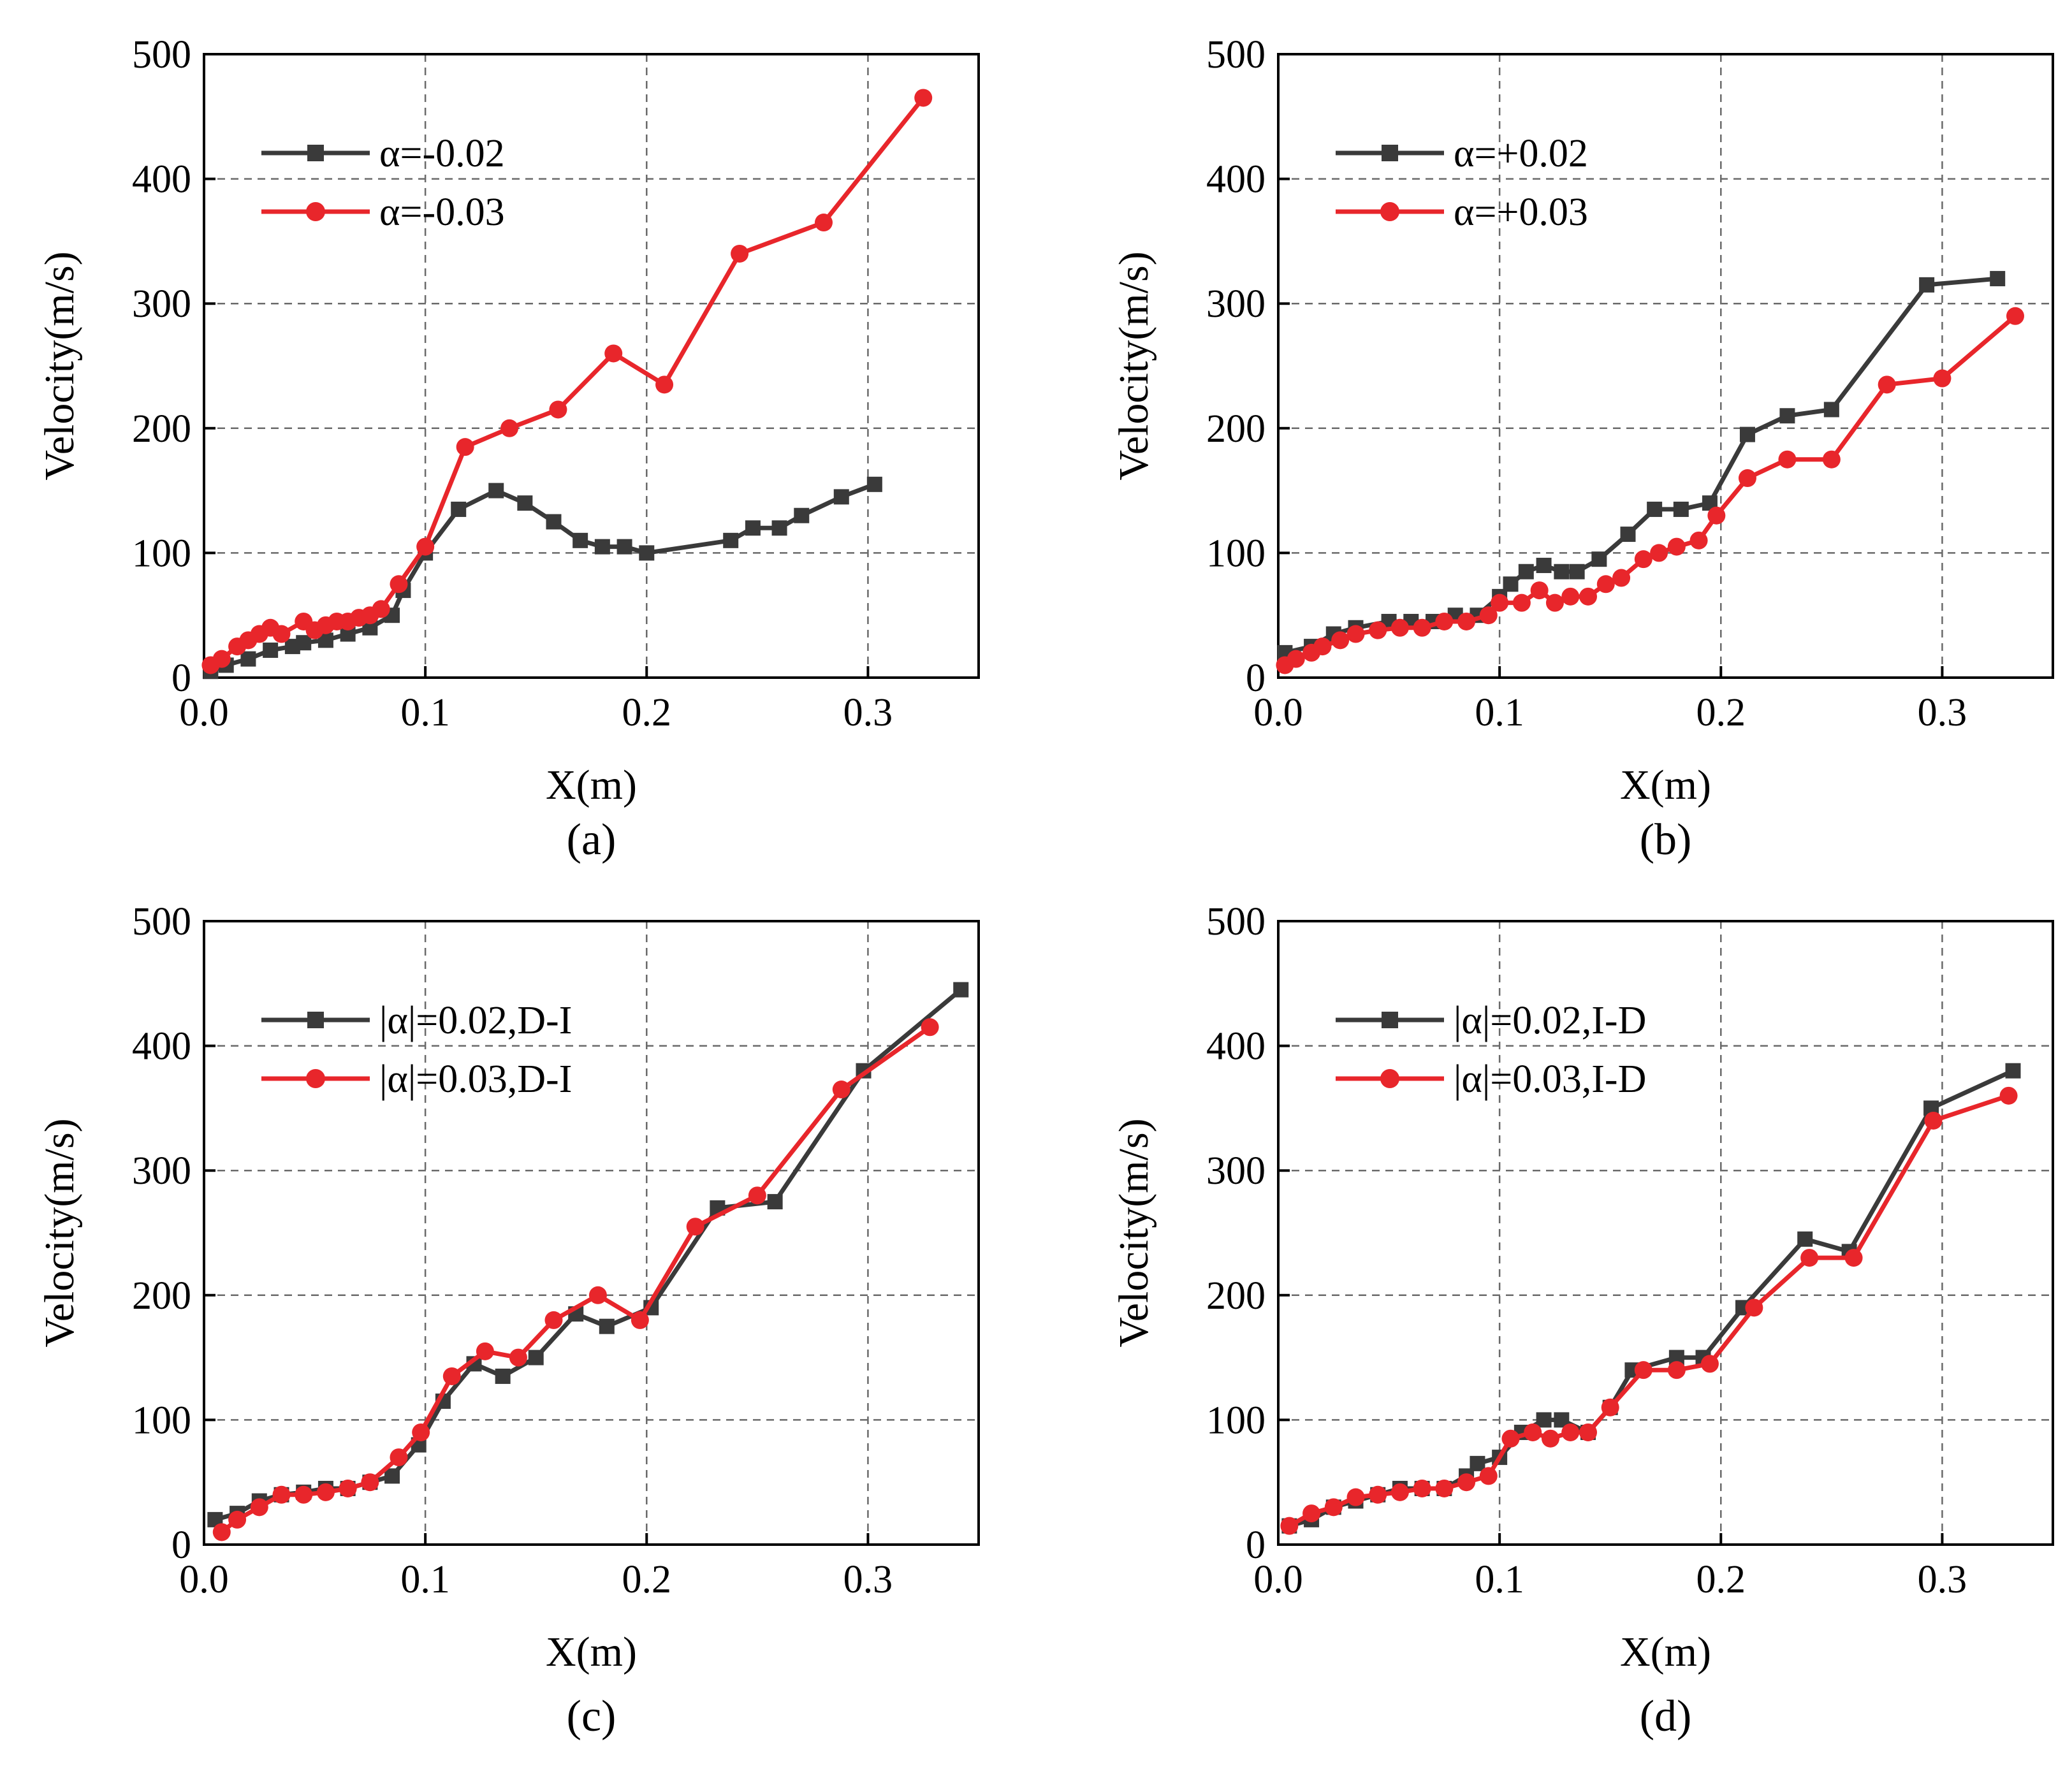 The height and width of the screenshot is (1776, 2072). Describe the element at coordinates (591, 366) in the screenshot. I see `plot-frame` at that location.